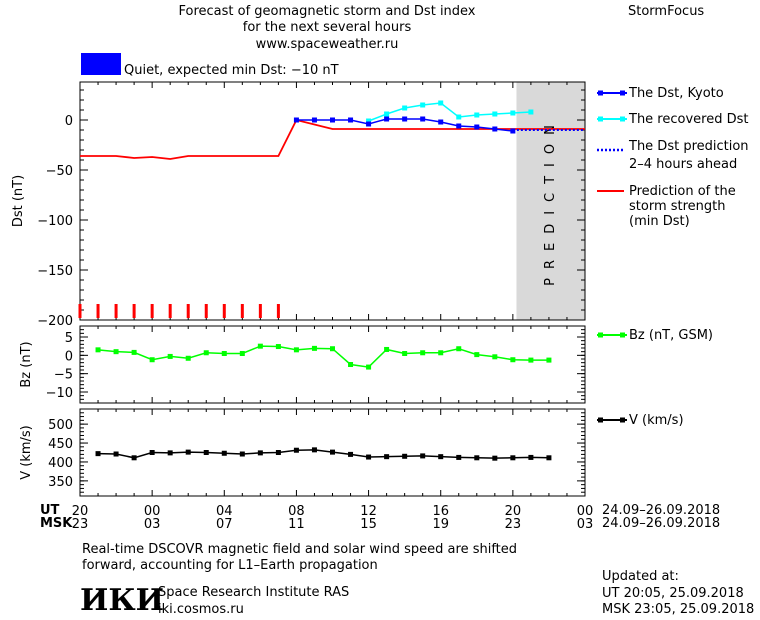 The image size is (760, 620). I want to click on y-axis-title: V (km/s), so click(26, 452).